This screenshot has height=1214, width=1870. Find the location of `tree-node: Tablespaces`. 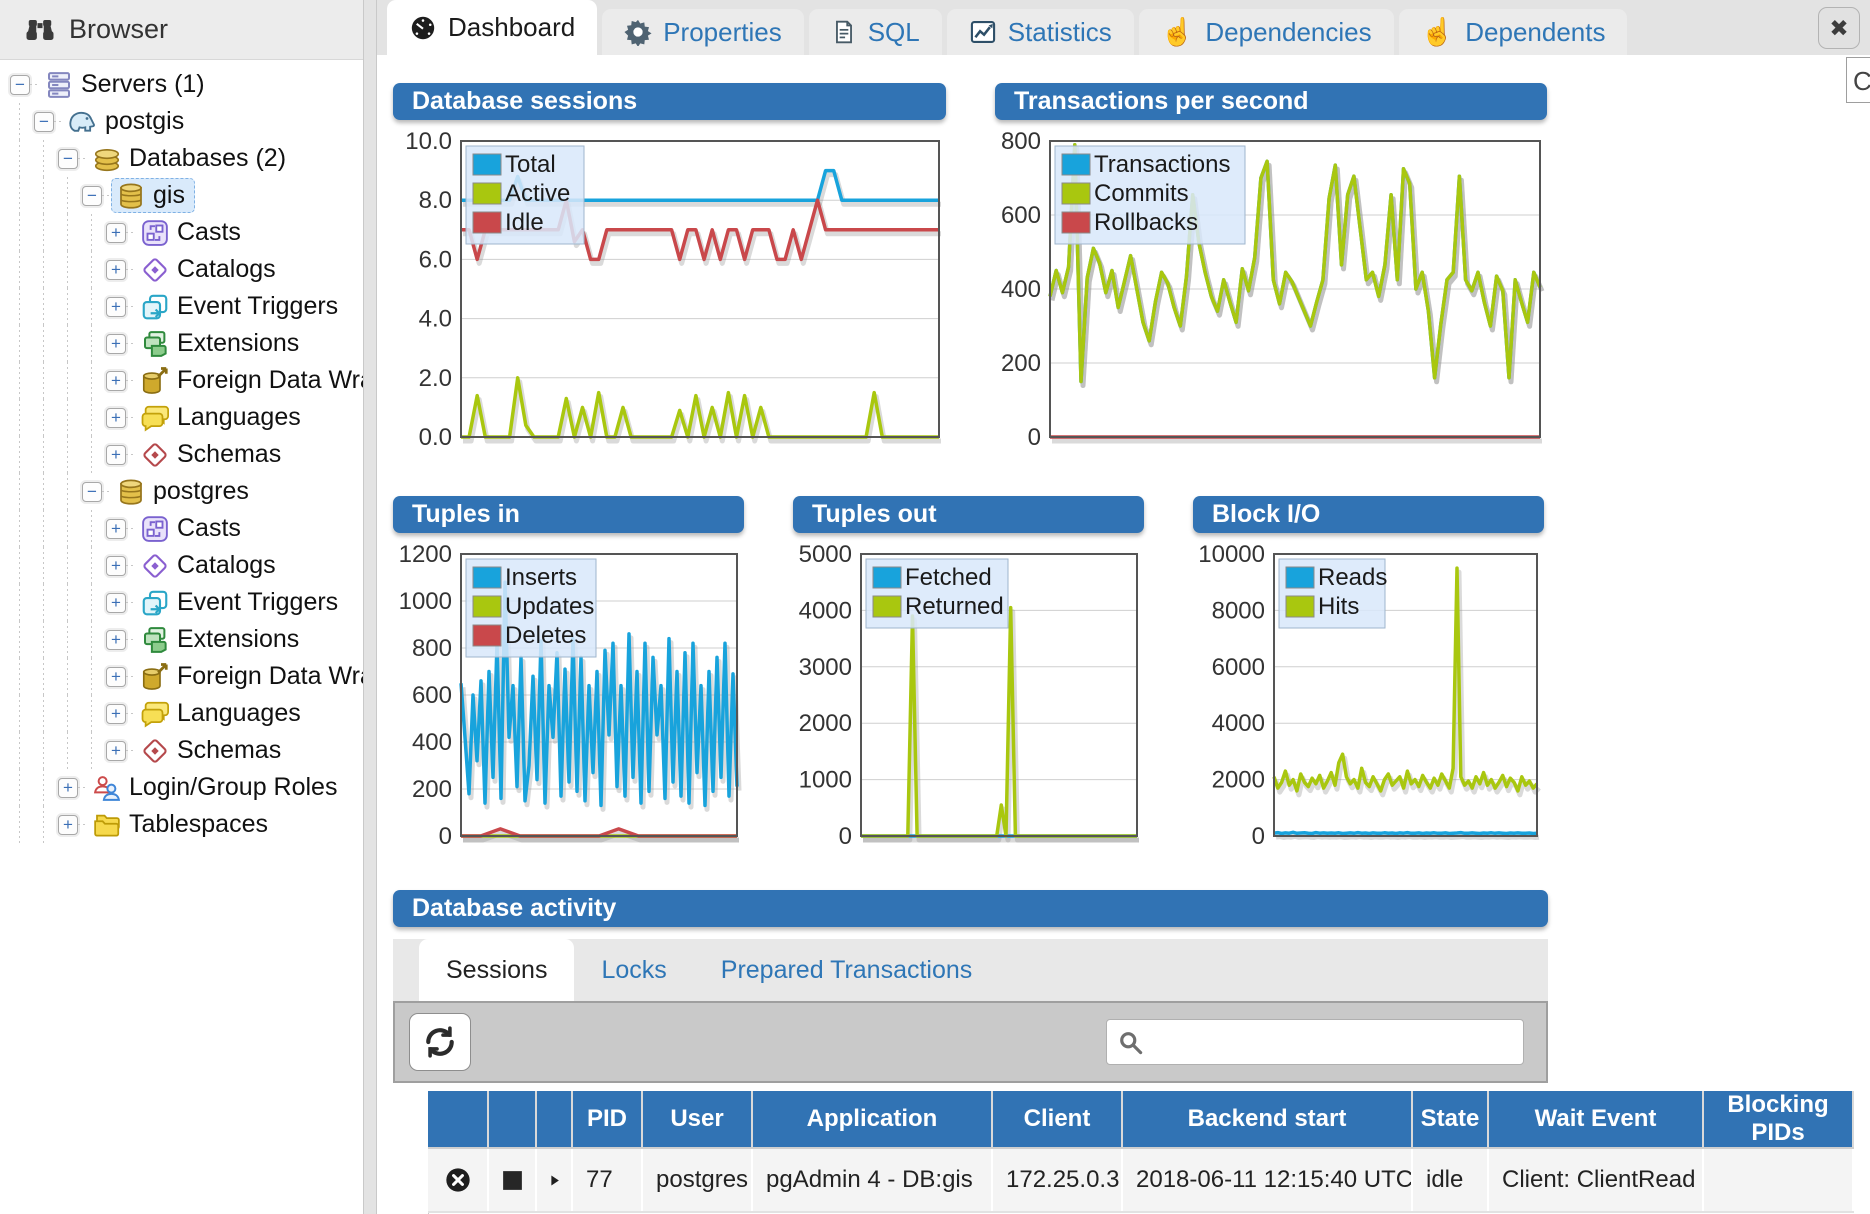

tree-node: Tablespaces is located at coordinates (182, 824).